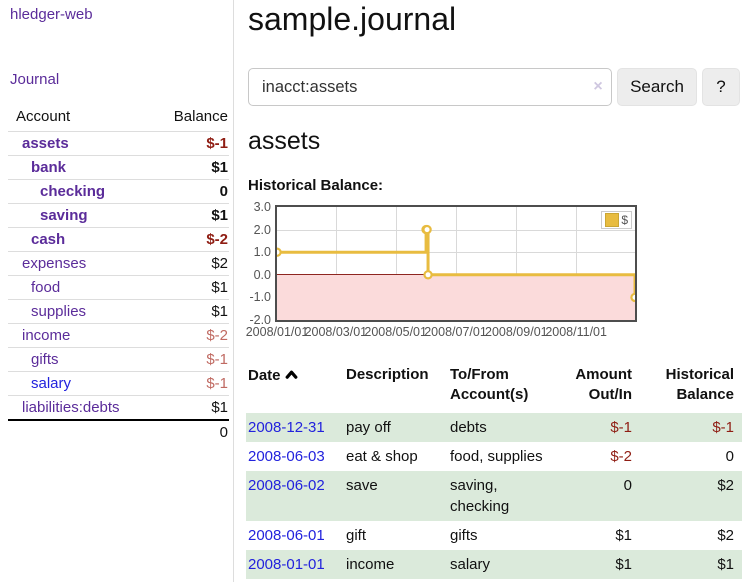  Describe the element at coordinates (286, 535) in the screenshot. I see `transaction-date-link: 2008-06-01` at that location.